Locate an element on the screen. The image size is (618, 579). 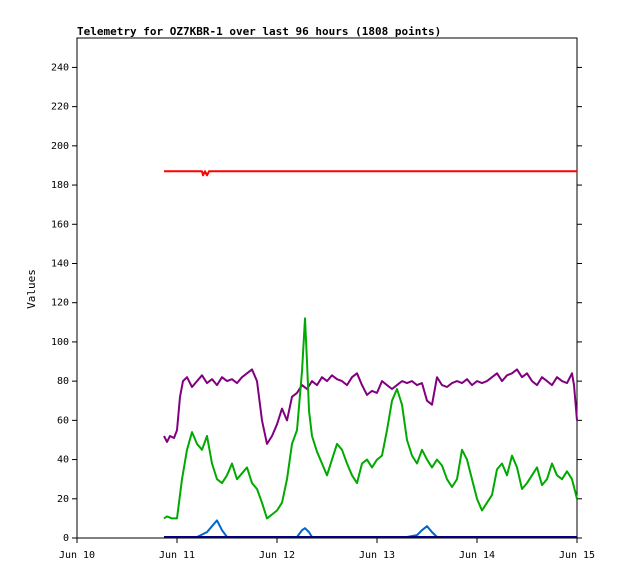
x-tick-label: Jun 11 is located at coordinates (177, 555).